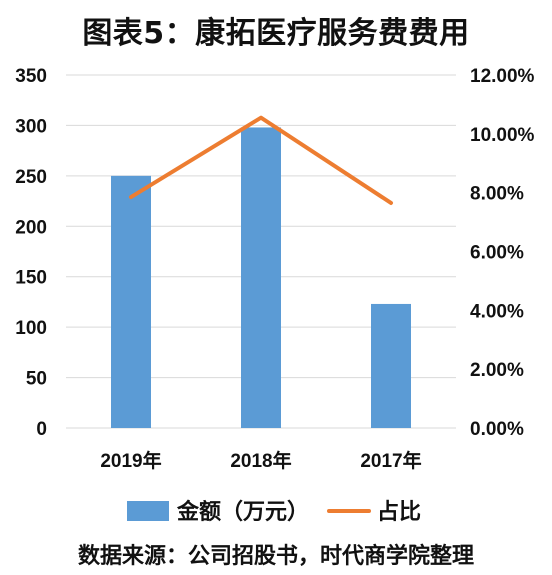 This screenshot has height=575, width=552. What do you see at coordinates (31, 227) in the screenshot?
I see `y-left-tick-label: 200` at bounding box center [31, 227].